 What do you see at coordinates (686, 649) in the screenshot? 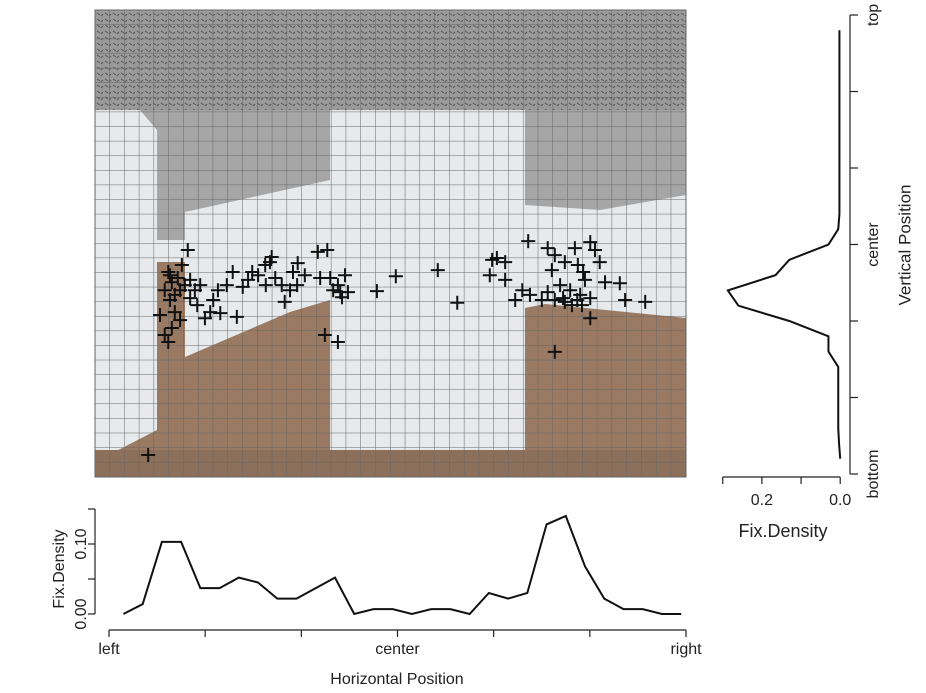
I see `x-tick-label: right` at bounding box center [686, 649].